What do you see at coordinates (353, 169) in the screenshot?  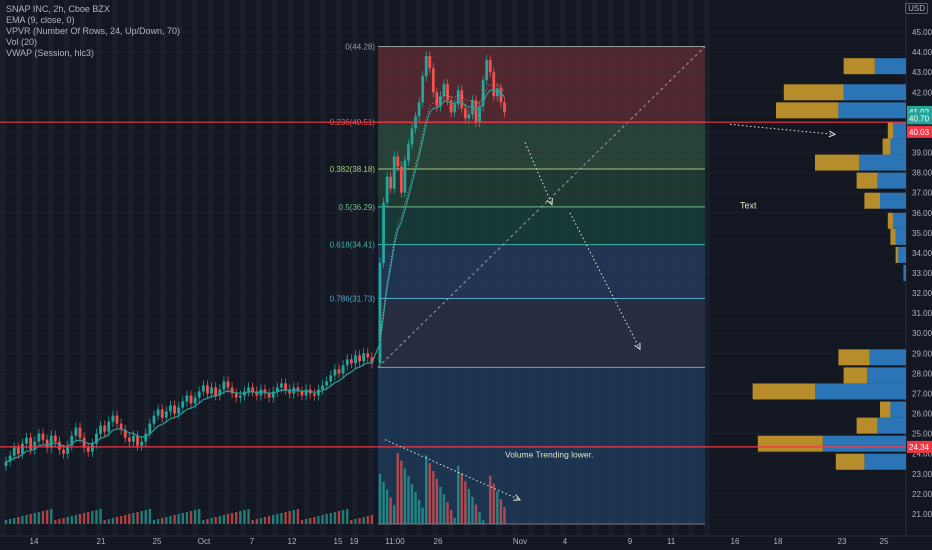 I see `fib-level-label: 0.382(38.18)` at bounding box center [353, 169].